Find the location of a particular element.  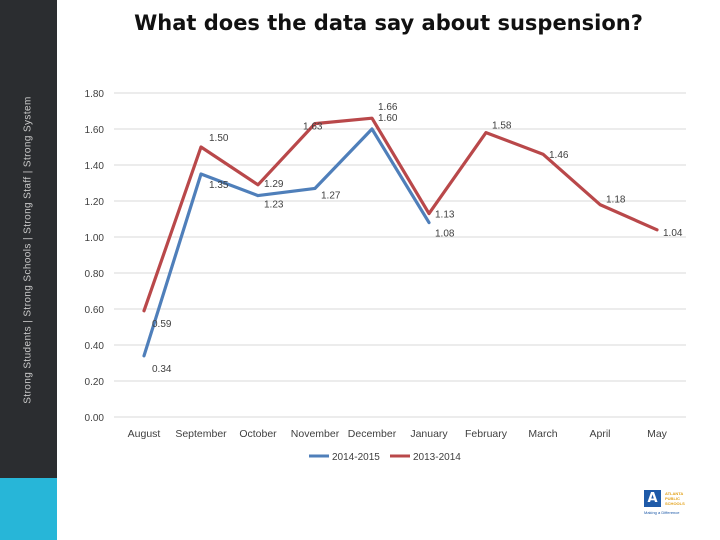

chart-title: What does the data say about suspension? is located at coordinates (388, 23).